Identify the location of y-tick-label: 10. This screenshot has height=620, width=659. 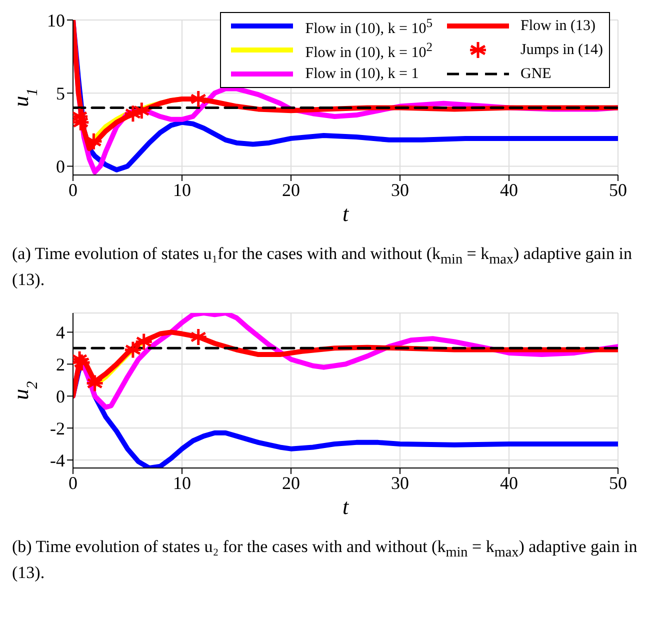
(56, 20).